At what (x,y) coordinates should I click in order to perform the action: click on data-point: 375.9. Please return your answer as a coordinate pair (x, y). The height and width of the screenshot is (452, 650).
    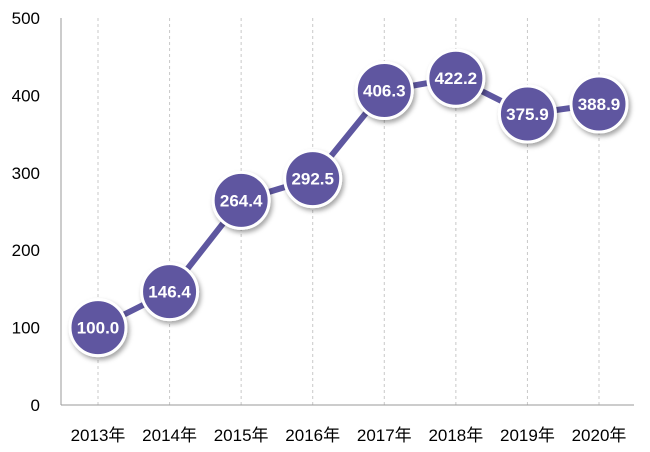
    Looking at the image, I should click on (527, 114).